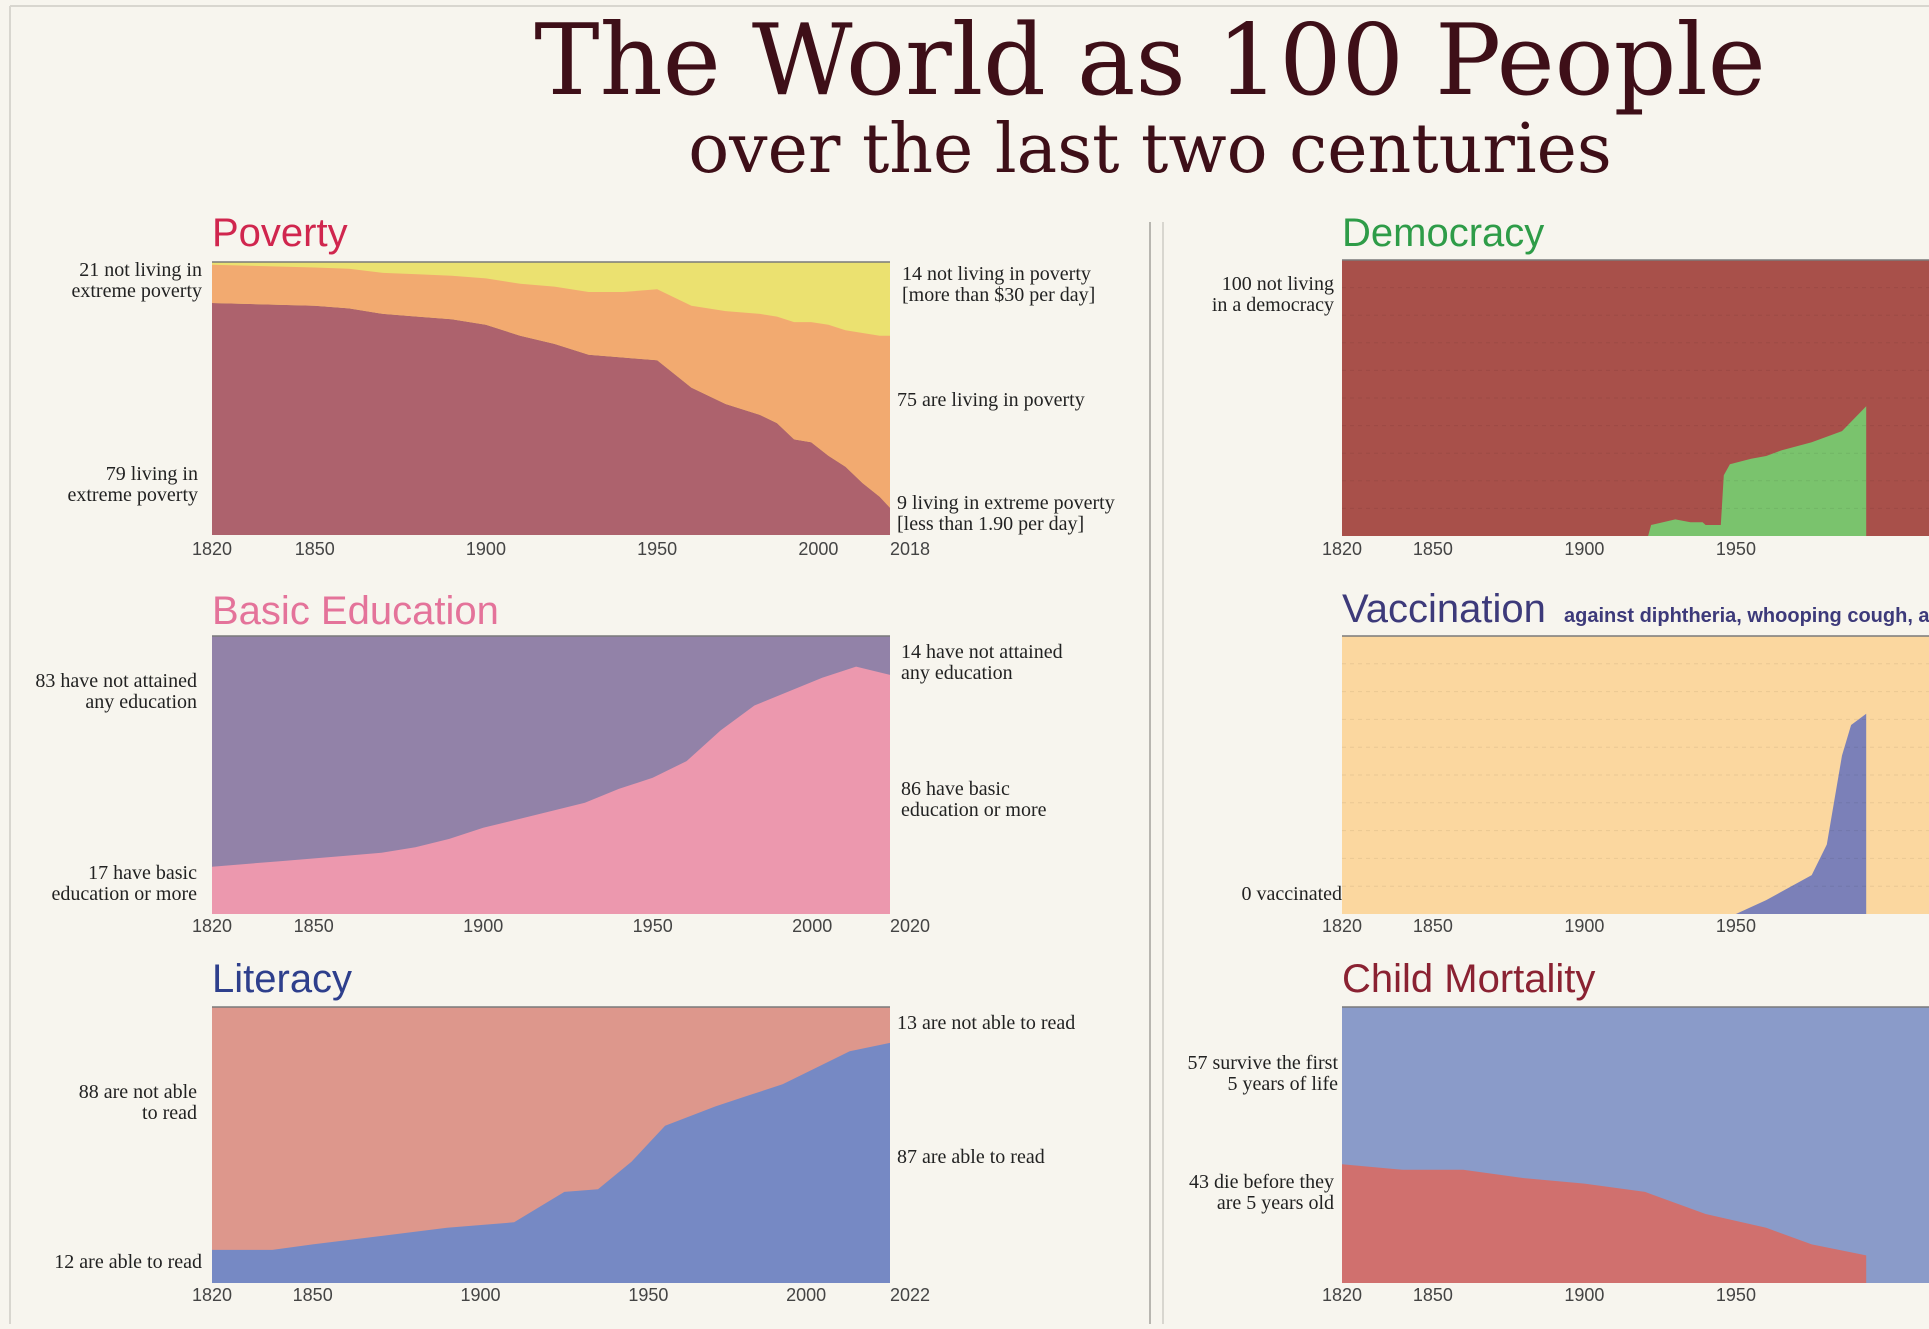  What do you see at coordinates (140, 270) in the screenshot?
I see `annotation-line: 21 not living in` at bounding box center [140, 270].